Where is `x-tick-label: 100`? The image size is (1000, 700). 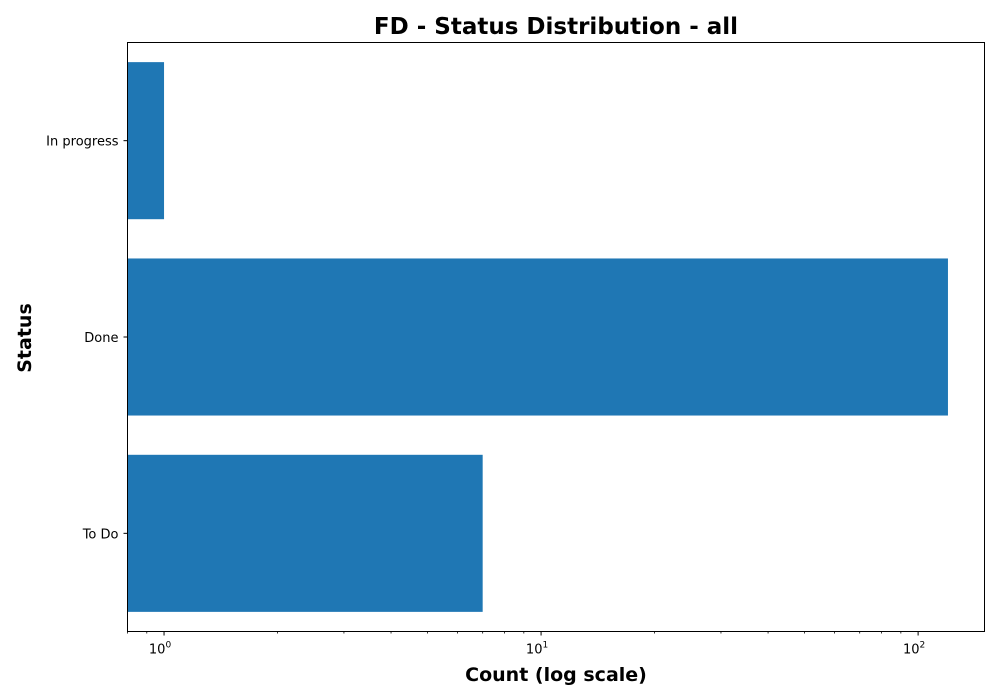
x-tick-label: 100 is located at coordinates (160, 649).